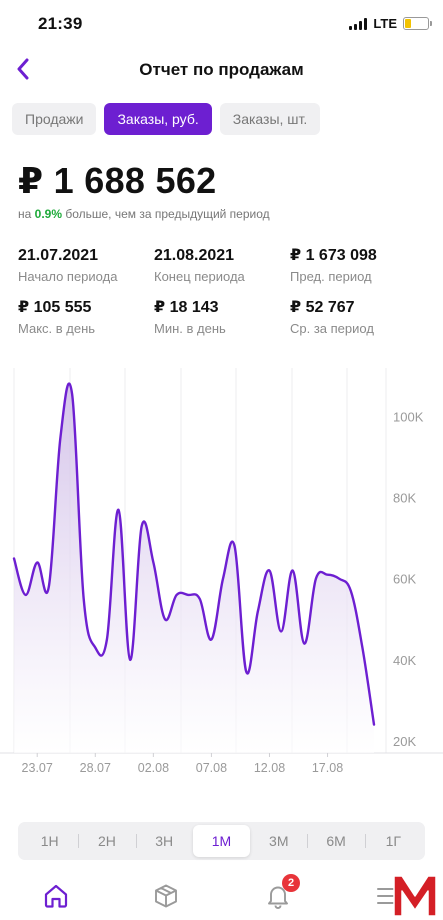 Image resolution: width=443 pixels, height=920 pixels. I want to click on range-2w: 2Н, so click(106, 841).